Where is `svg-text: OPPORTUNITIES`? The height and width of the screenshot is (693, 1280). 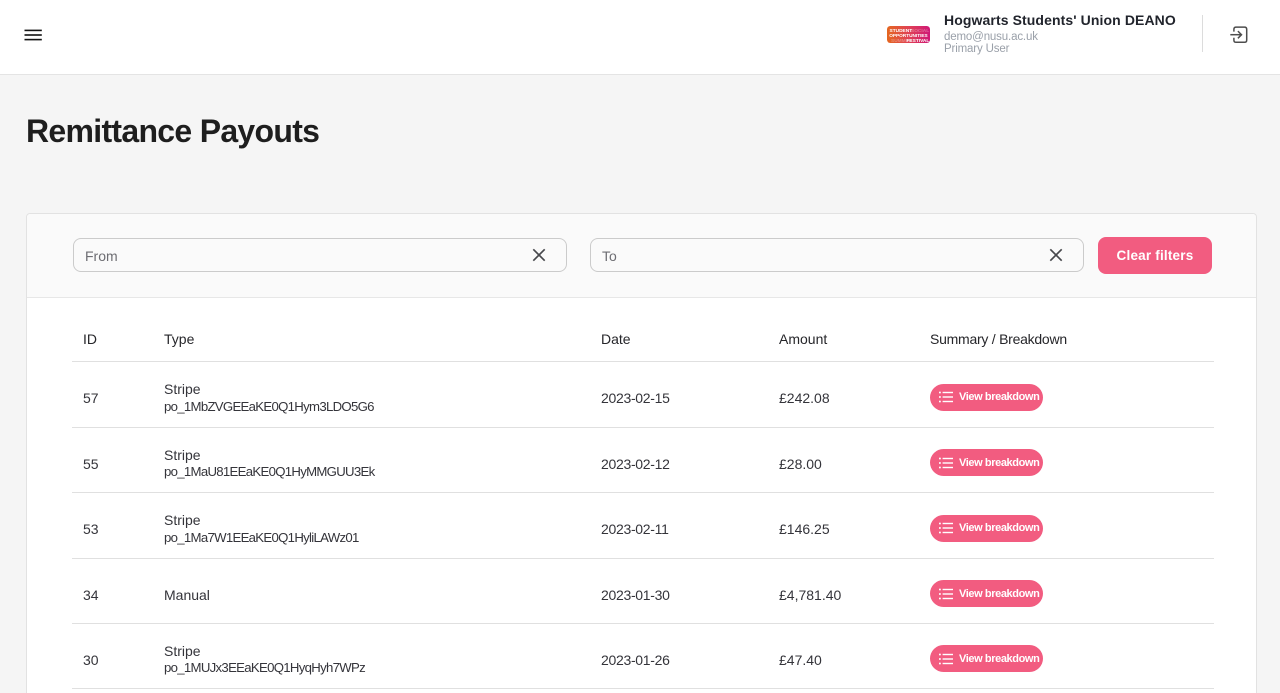
svg-text: OPPORTUNITIES is located at coordinates (908, 36).